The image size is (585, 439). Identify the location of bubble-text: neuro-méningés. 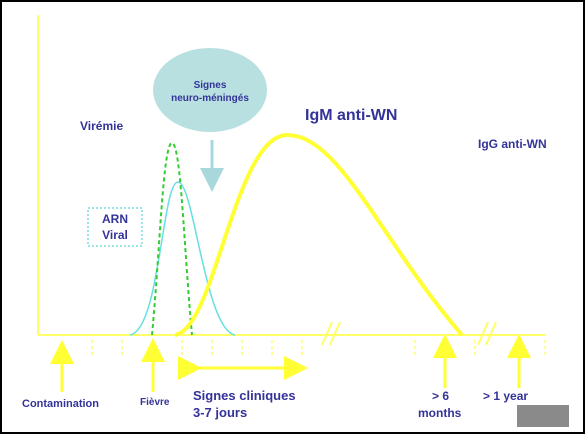
(210, 98).